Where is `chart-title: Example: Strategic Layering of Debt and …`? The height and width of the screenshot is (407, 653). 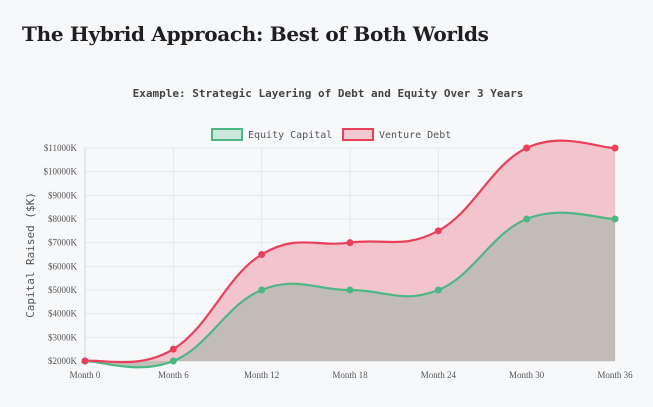
chart-title: Example: Strategic Layering of Debt and … is located at coordinates (328, 93).